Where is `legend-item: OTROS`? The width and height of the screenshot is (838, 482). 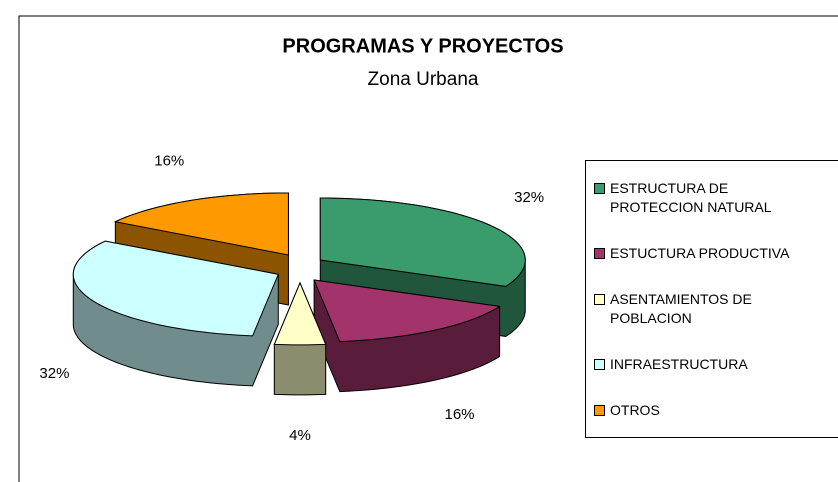
legend-item: OTROS is located at coordinates (712, 410).